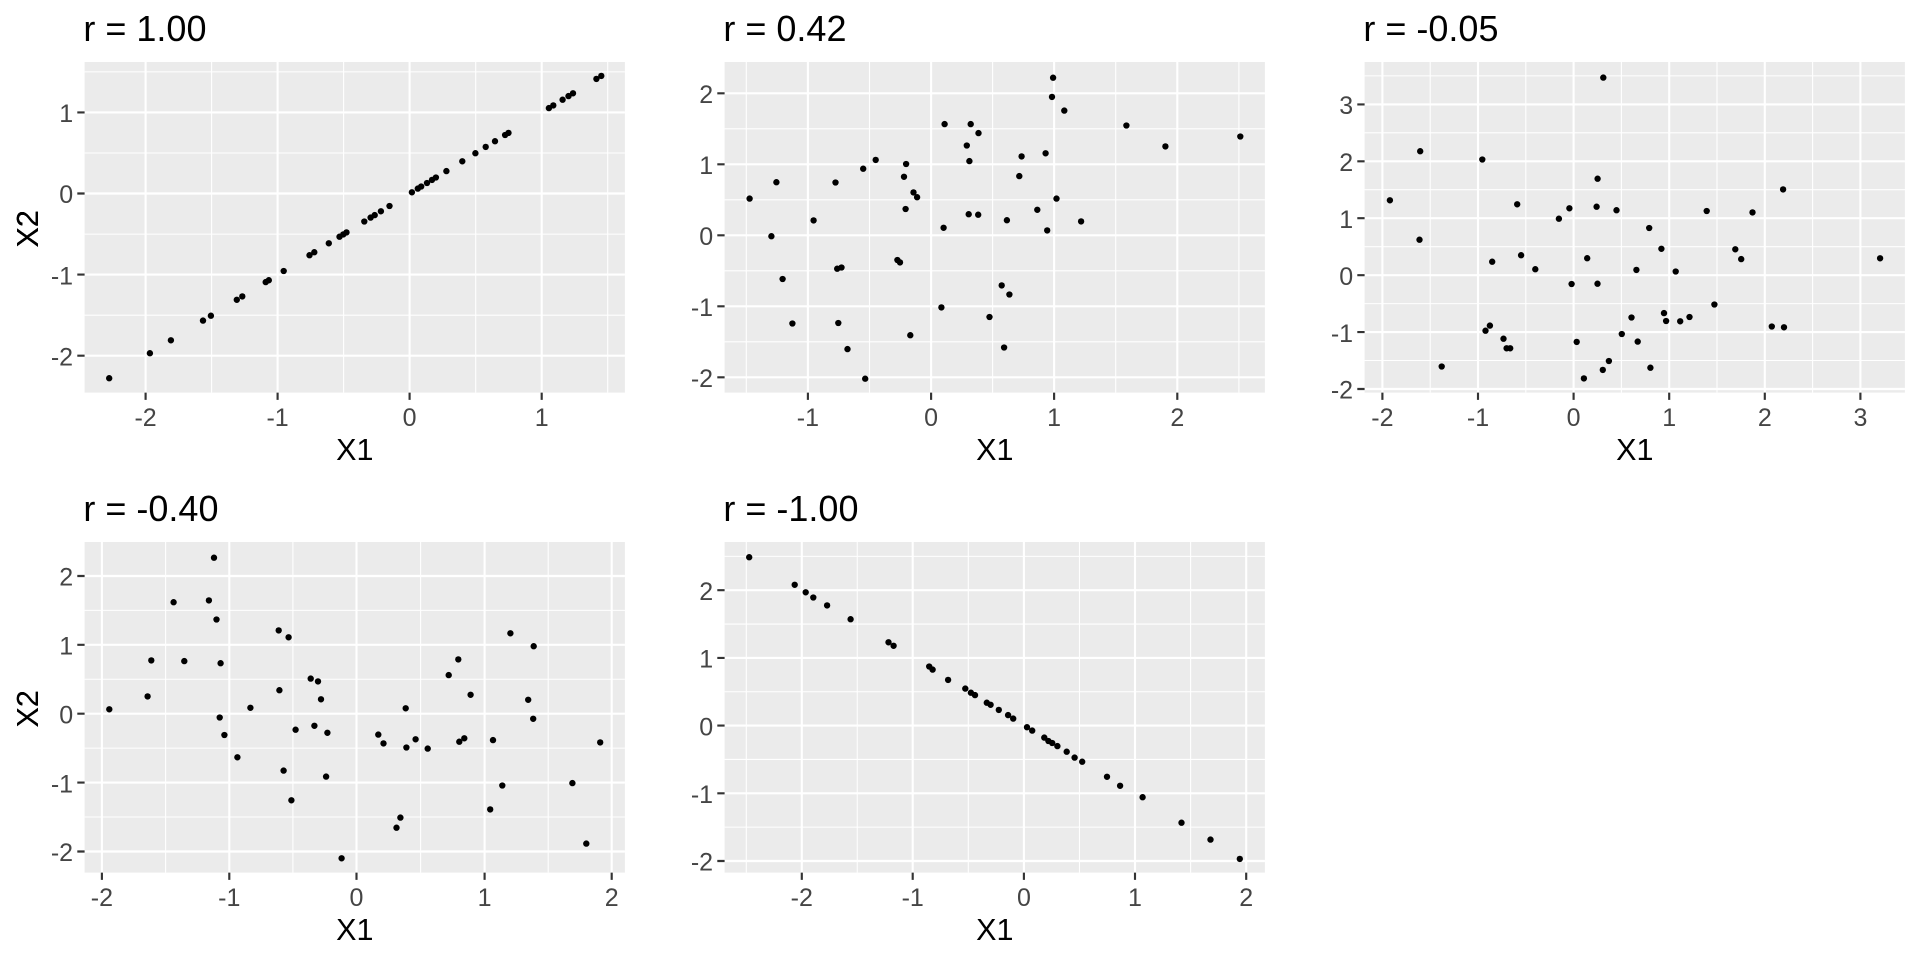 This screenshot has height=960, width=1920. What do you see at coordinates (1430, 28) in the screenshot?
I see `svg-text: r = -0.05` at bounding box center [1430, 28].